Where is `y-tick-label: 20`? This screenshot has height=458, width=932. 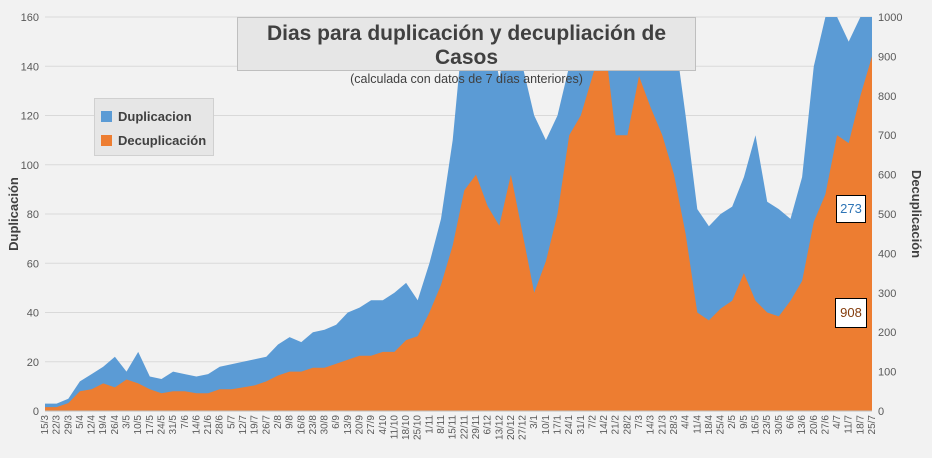 y-tick-label: 20 is located at coordinates (33, 363).